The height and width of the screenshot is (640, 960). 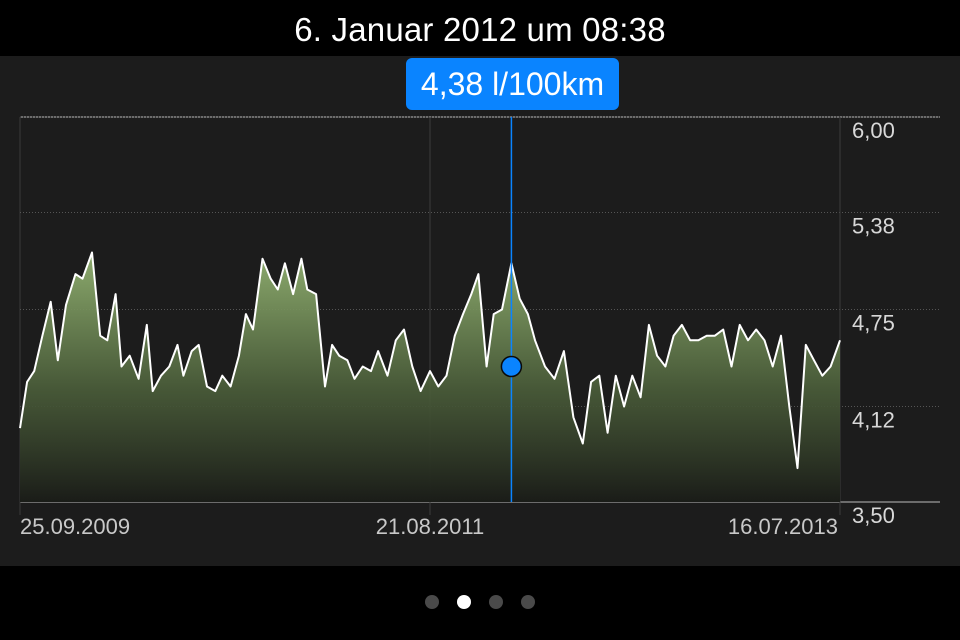 What do you see at coordinates (873, 515) in the screenshot?
I see `y-tick-label: 3,50` at bounding box center [873, 515].